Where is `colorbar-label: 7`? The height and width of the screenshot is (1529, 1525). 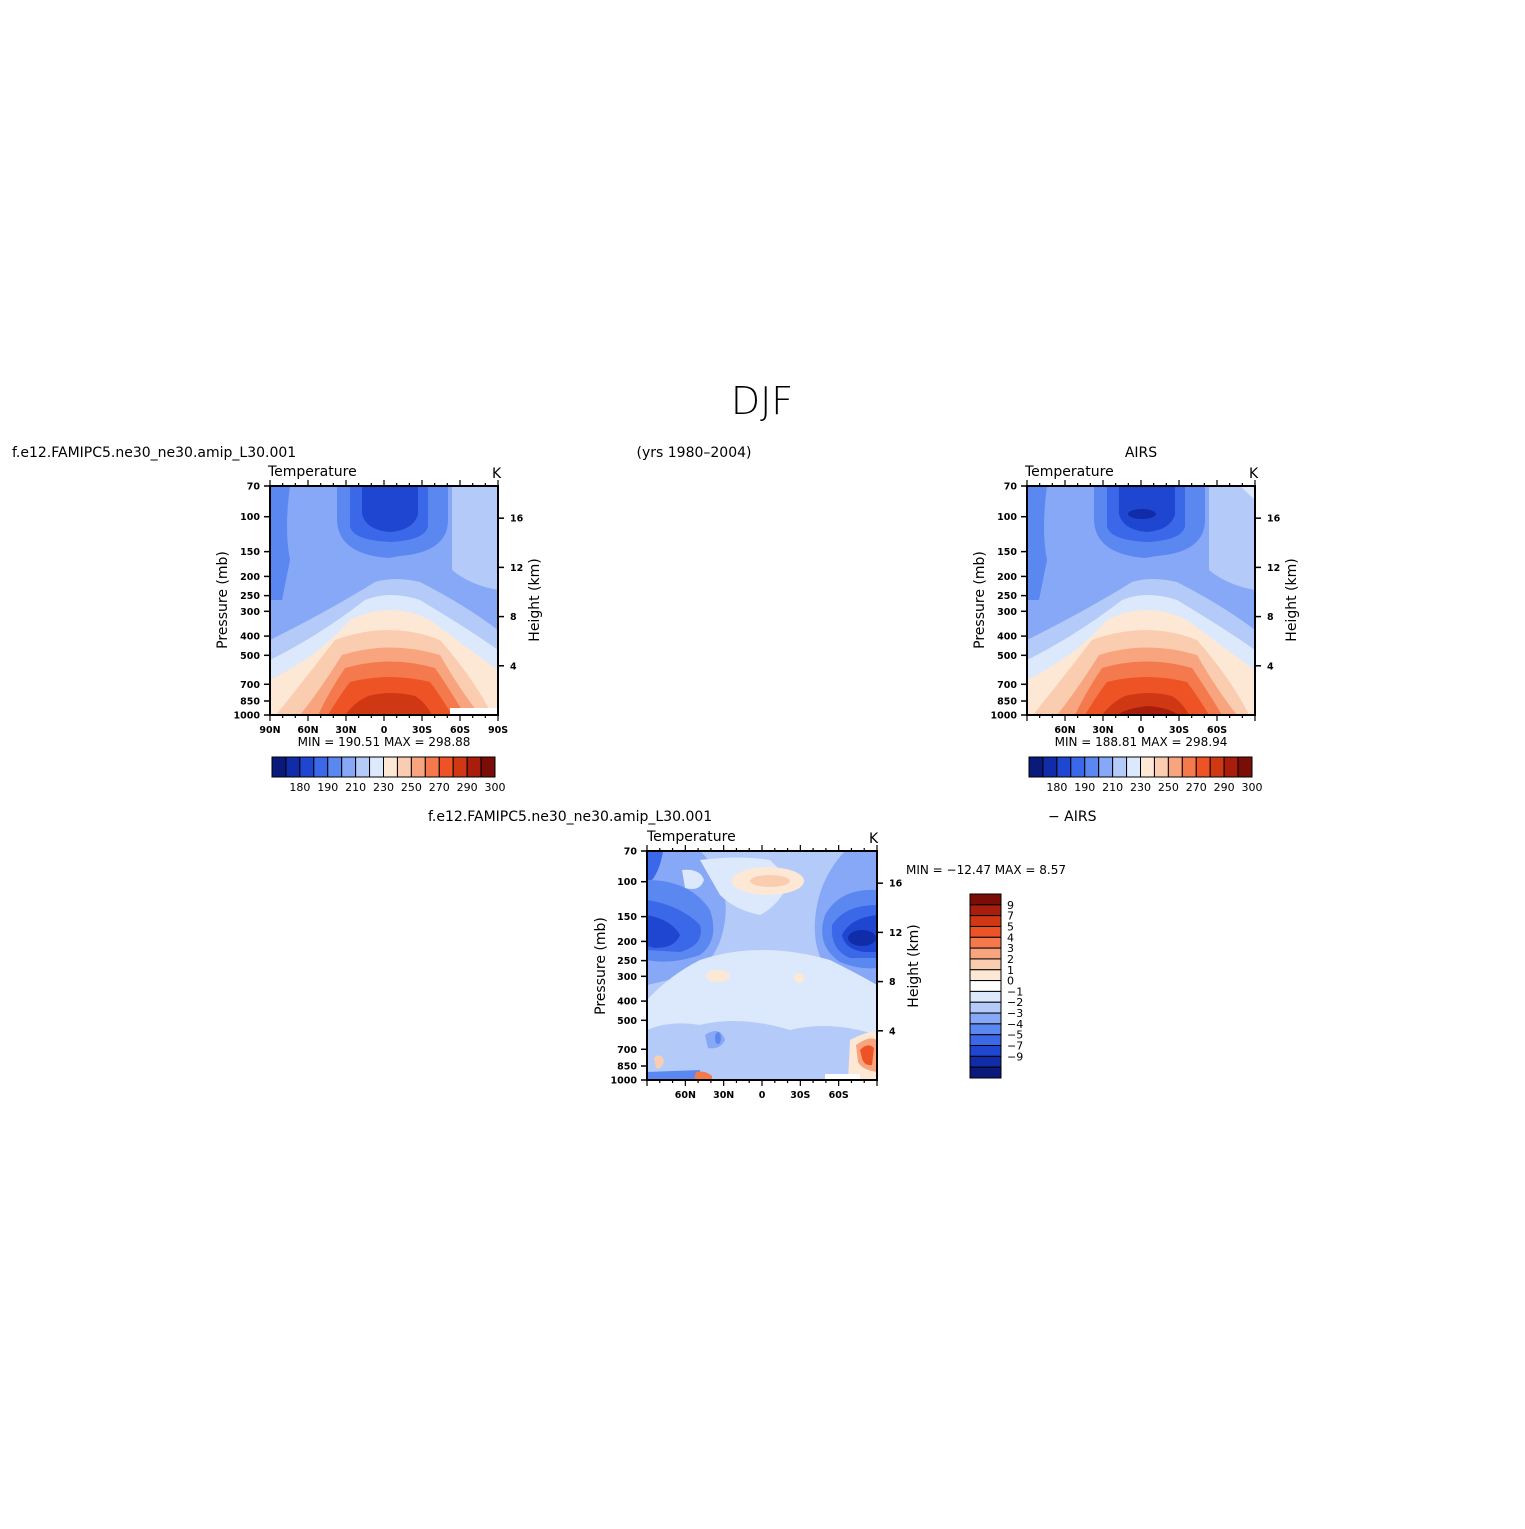
colorbar-label: 7 is located at coordinates (1010, 916).